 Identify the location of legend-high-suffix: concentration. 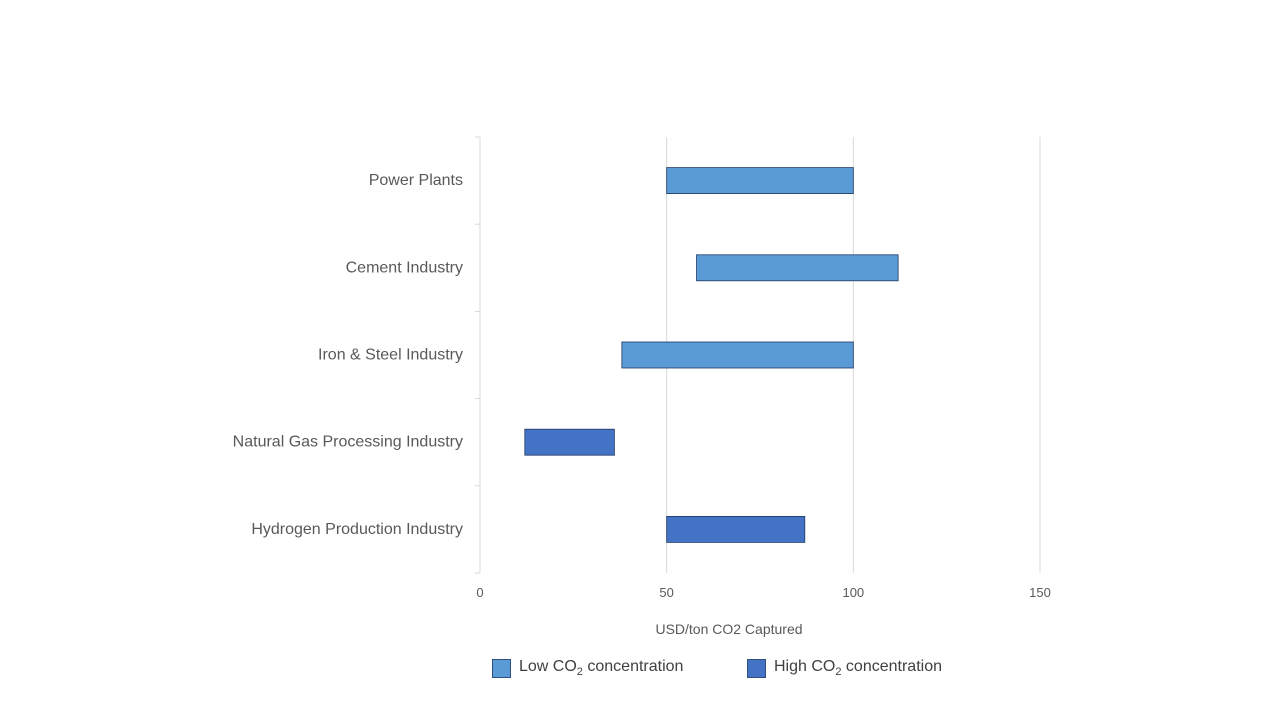
(891, 666).